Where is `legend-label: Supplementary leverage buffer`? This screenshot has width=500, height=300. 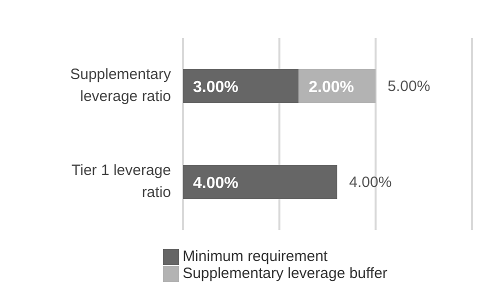
legend-label: Supplementary leverage buffer is located at coordinates (285, 273).